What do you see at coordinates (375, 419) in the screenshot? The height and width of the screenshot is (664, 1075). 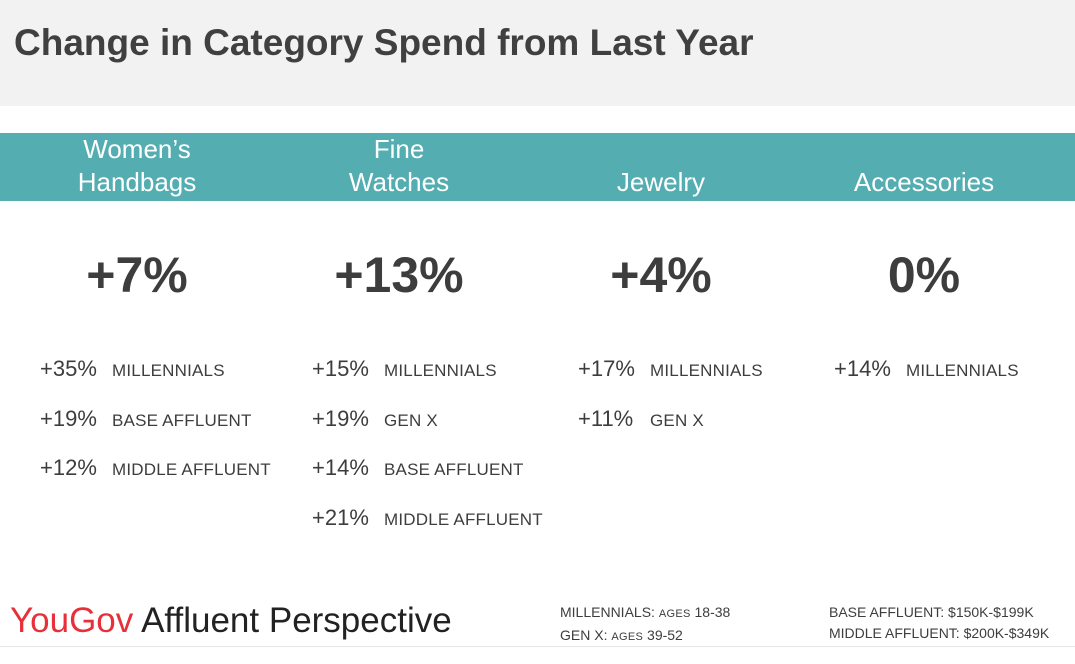 I see `segment-row: +19% GEN X` at bounding box center [375, 419].